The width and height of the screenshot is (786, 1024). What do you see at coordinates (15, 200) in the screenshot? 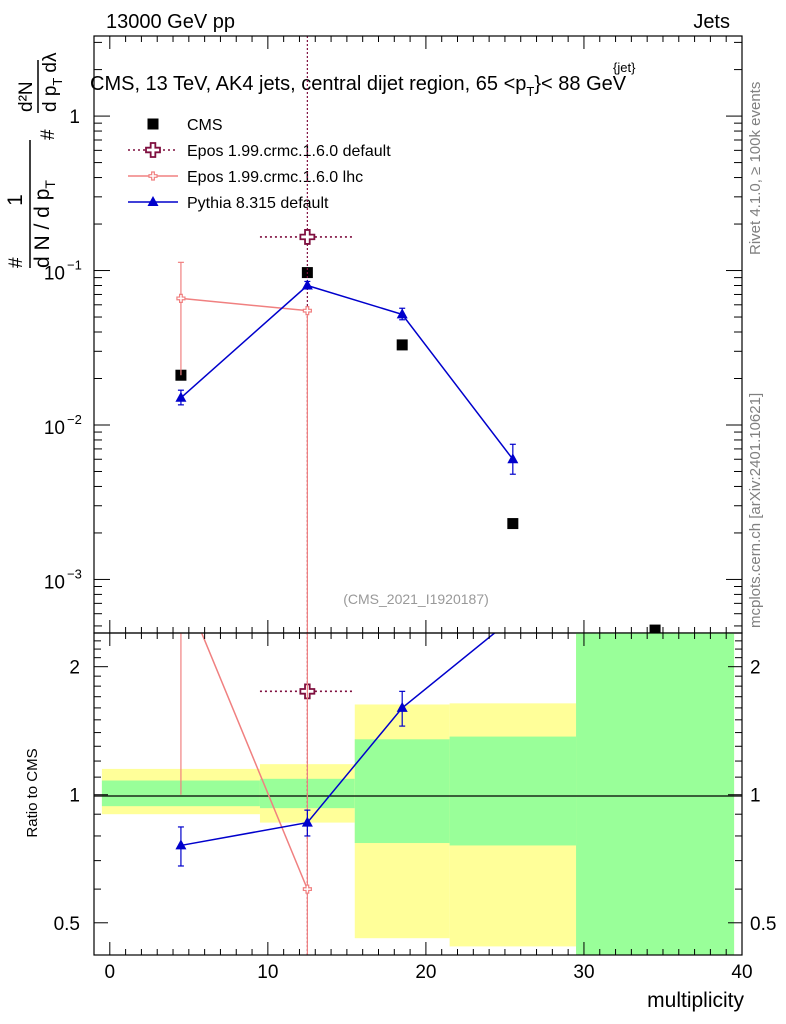
I see `ylabel-one: 1` at bounding box center [15, 200].